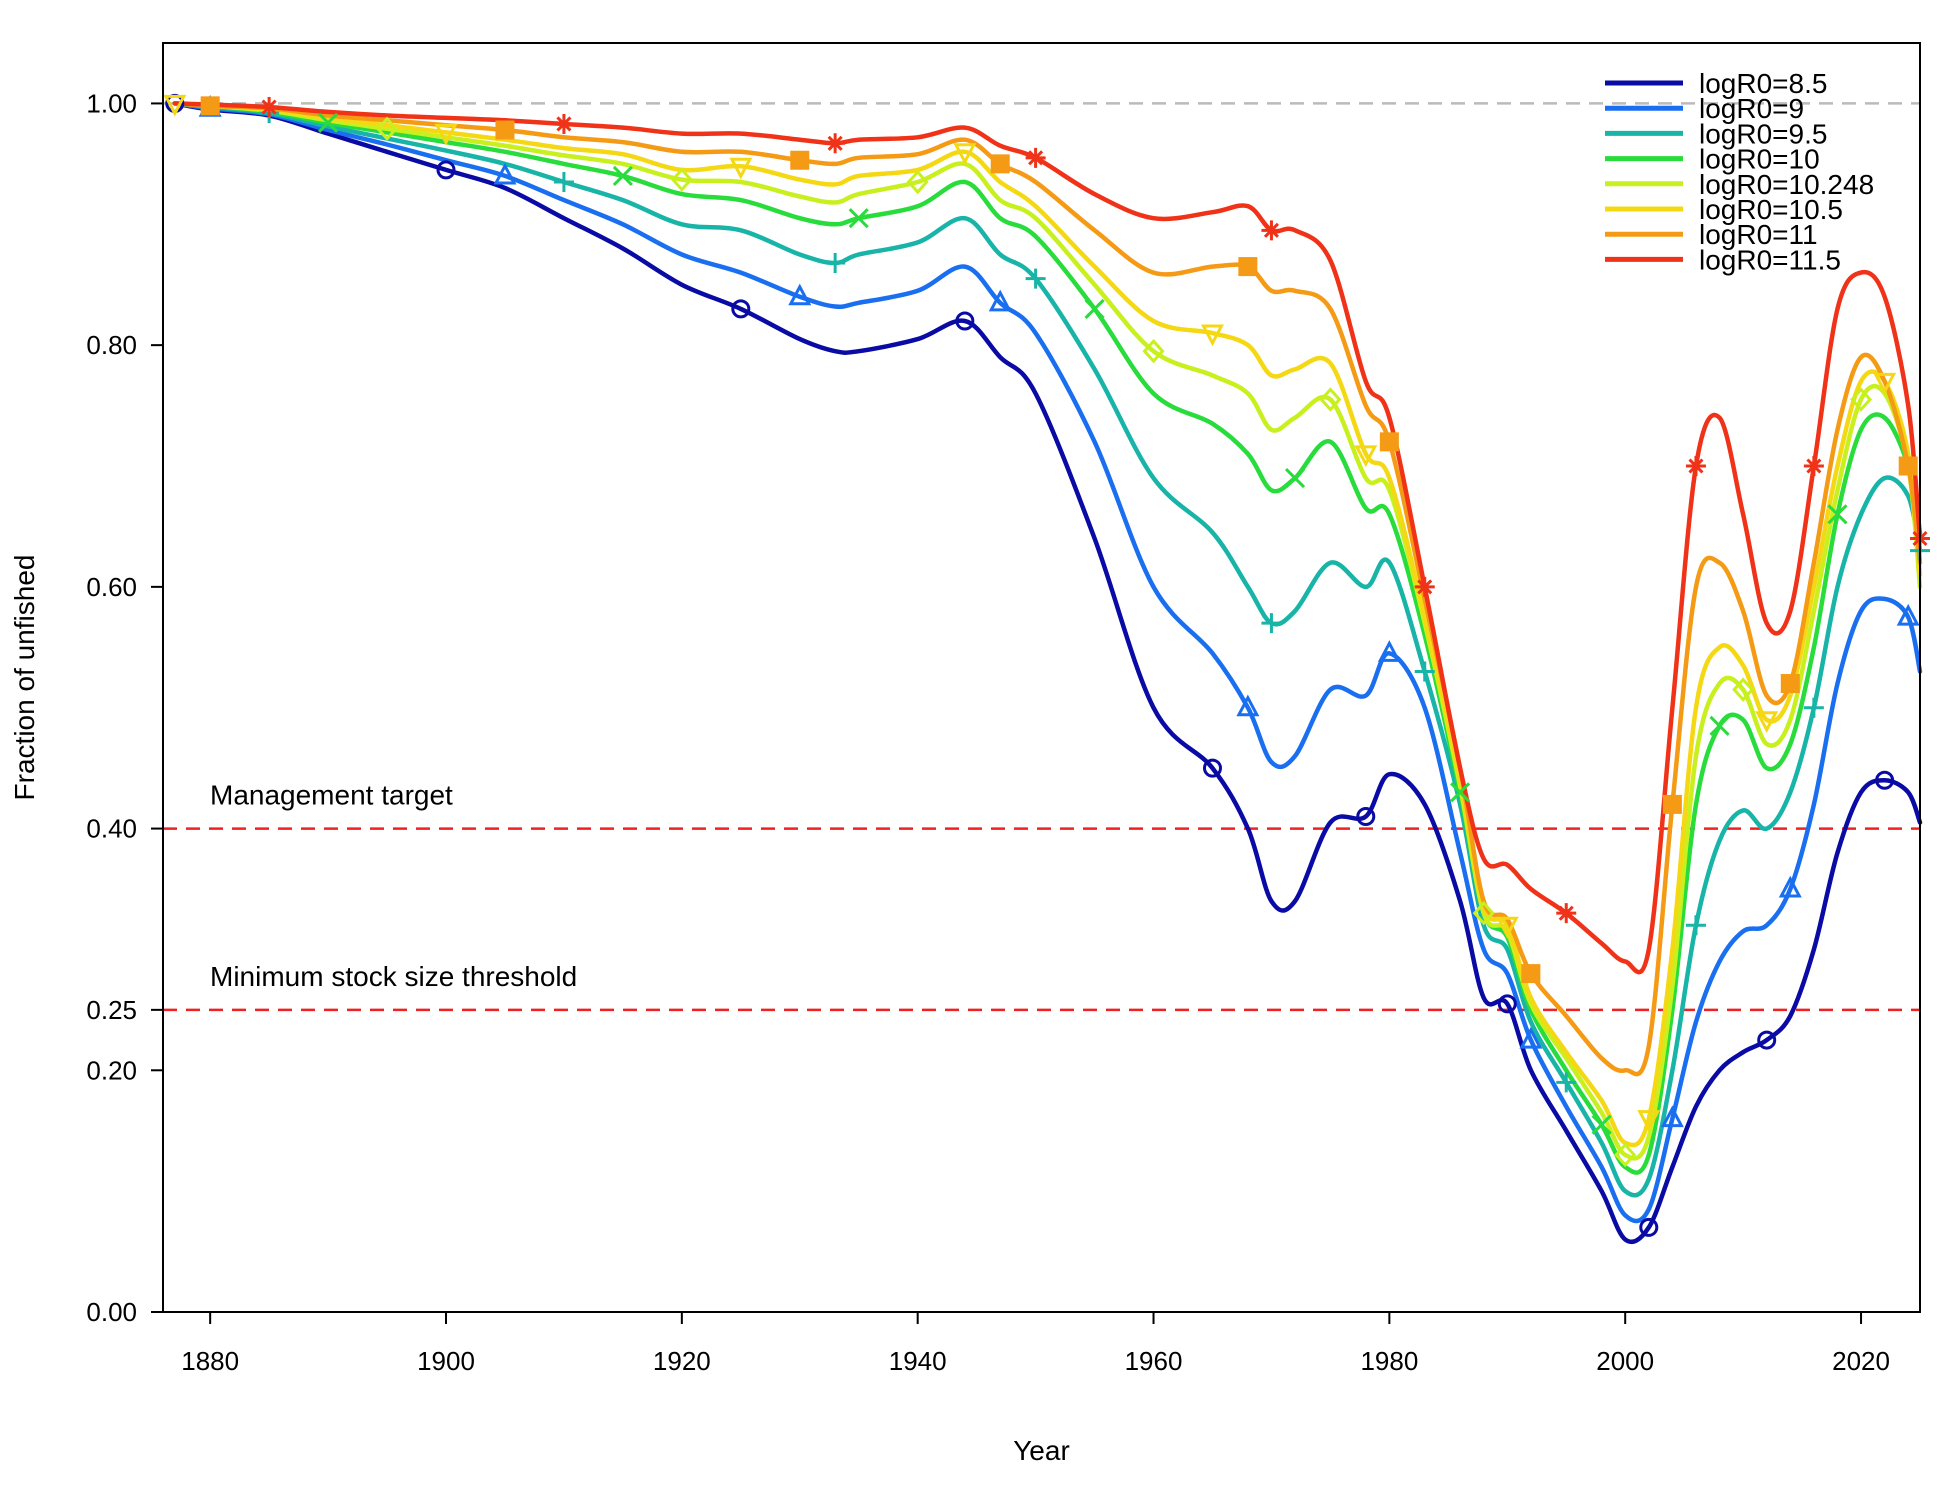 The image size is (1950, 1500). I want to click on x-axis-title: Year, so click(1041, 1450).